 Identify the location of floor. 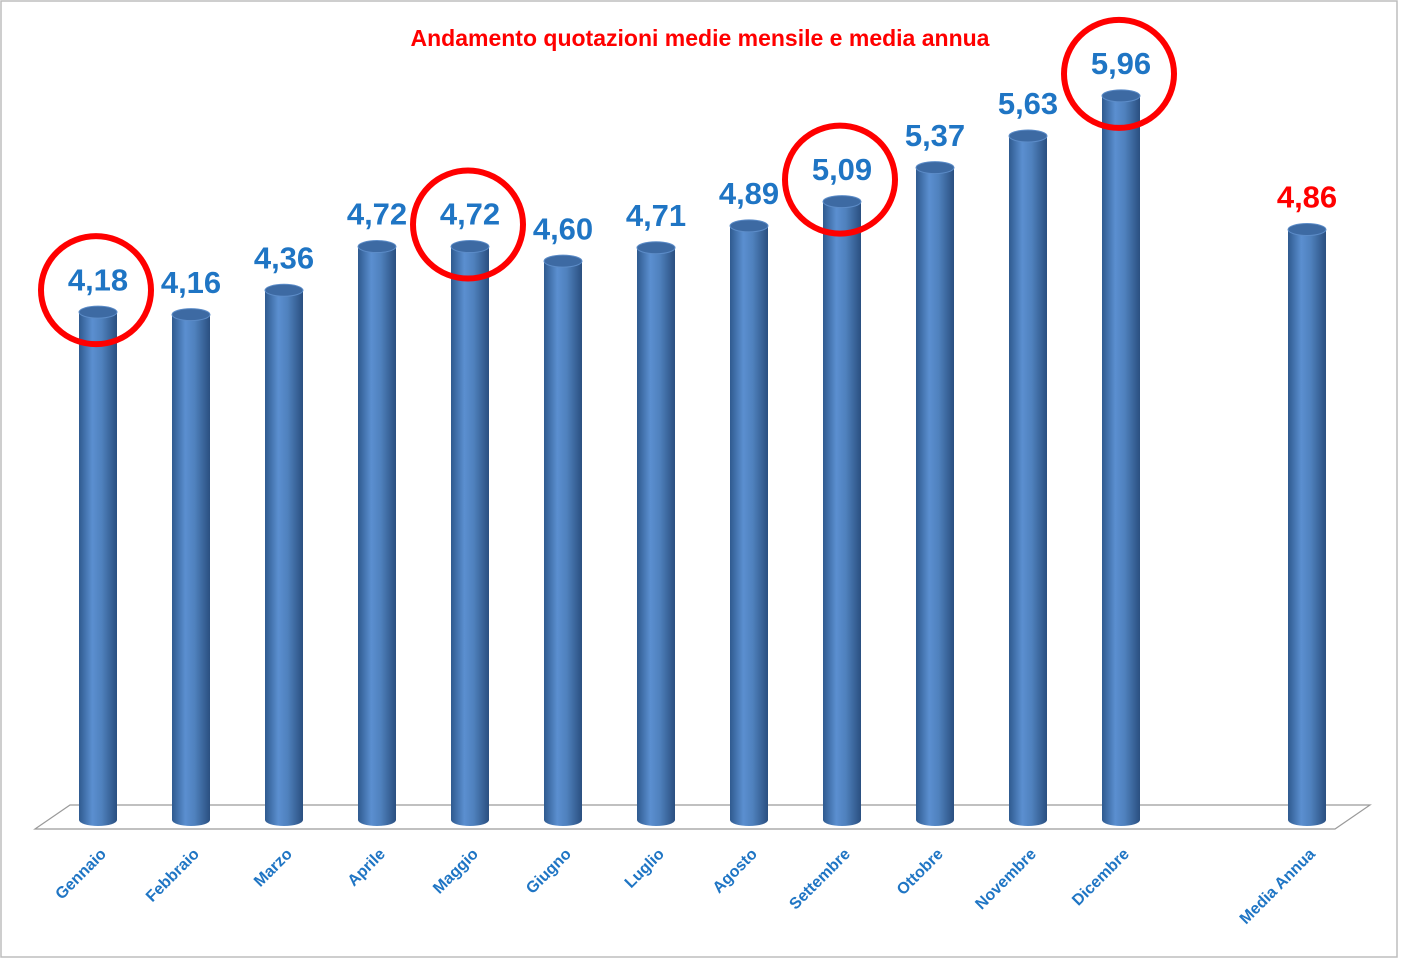
(702, 817).